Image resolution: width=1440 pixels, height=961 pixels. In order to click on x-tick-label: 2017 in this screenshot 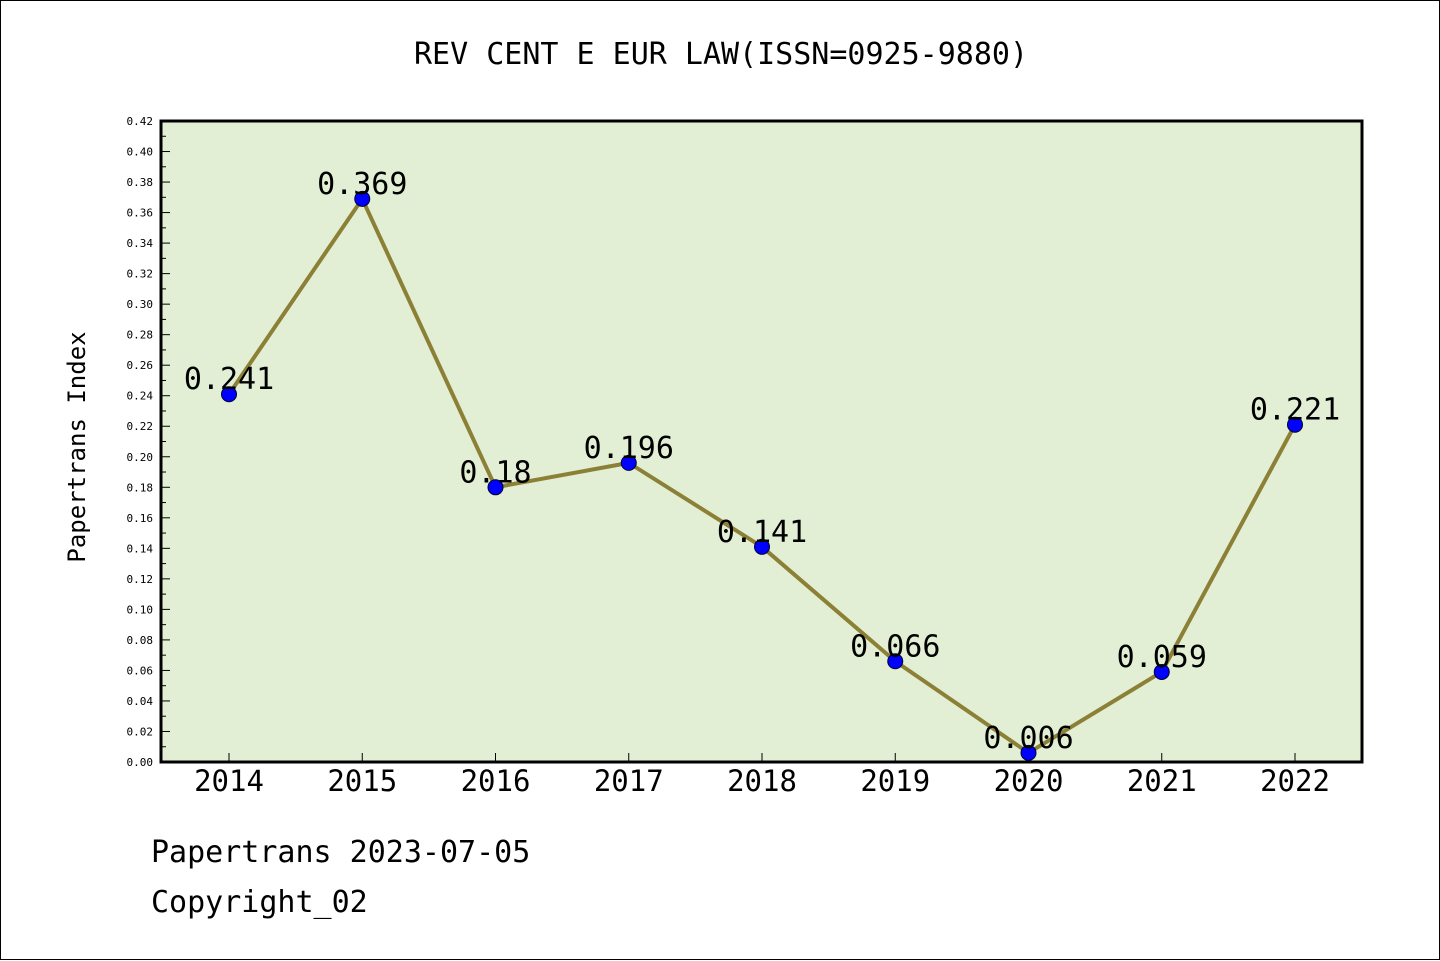, I will do `click(629, 781)`.